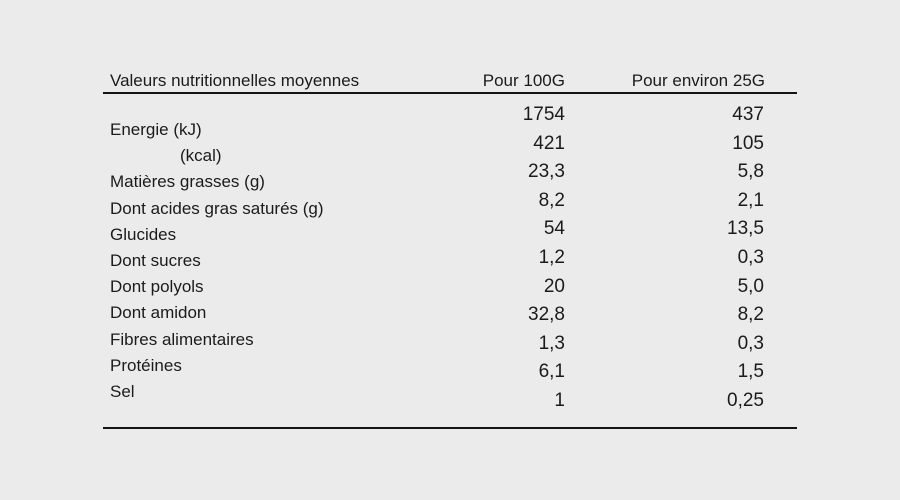  I want to click on value-per-25g: 2,1, so click(750, 200).